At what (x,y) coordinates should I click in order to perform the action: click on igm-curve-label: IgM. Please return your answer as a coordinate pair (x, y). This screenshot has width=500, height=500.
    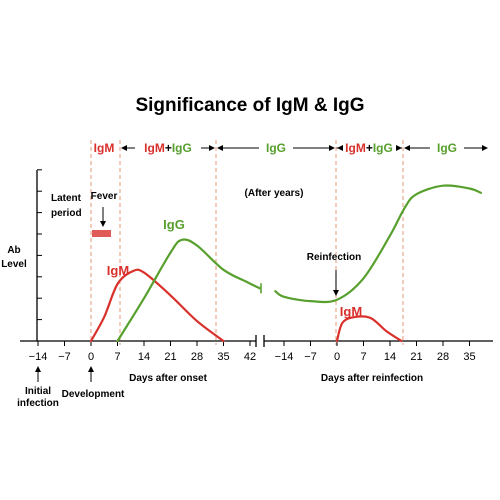
    Looking at the image, I should click on (118, 270).